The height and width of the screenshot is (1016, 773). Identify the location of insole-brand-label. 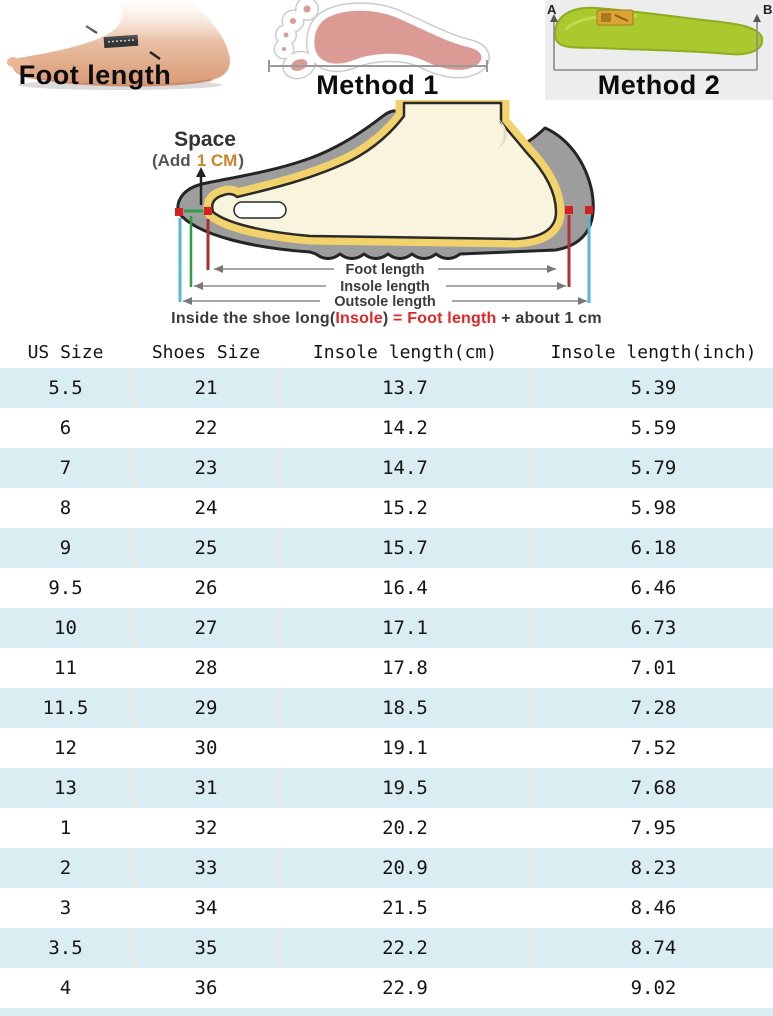
(615, 17).